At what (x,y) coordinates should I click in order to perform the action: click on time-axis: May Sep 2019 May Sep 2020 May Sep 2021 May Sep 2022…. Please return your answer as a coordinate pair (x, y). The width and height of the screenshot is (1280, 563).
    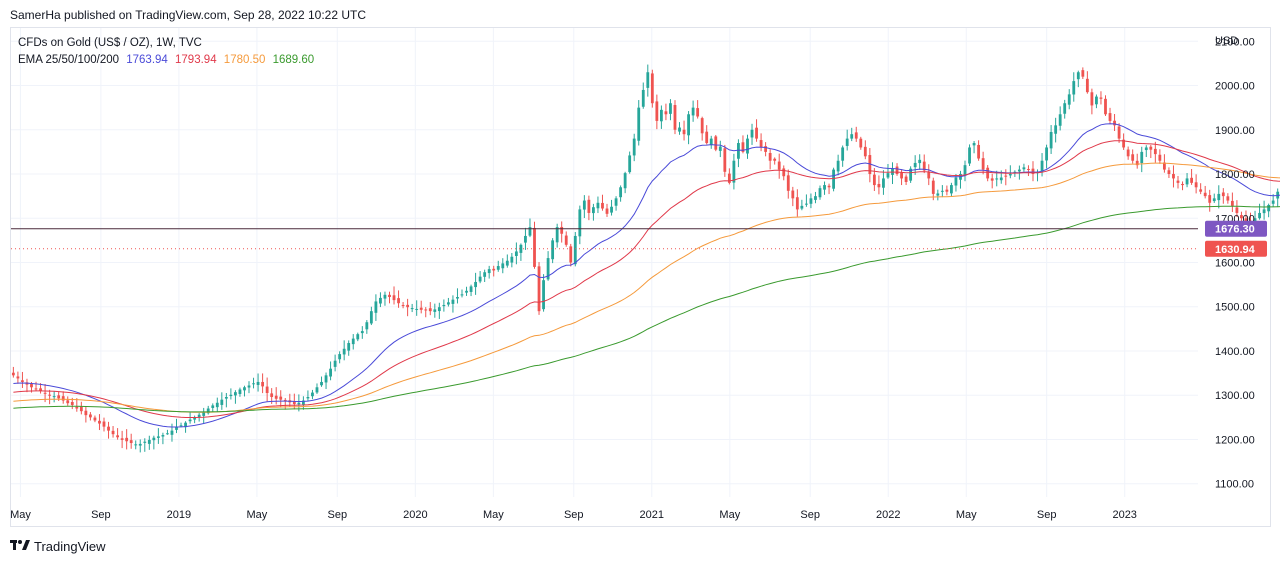
    Looking at the image, I should click on (573, 515).